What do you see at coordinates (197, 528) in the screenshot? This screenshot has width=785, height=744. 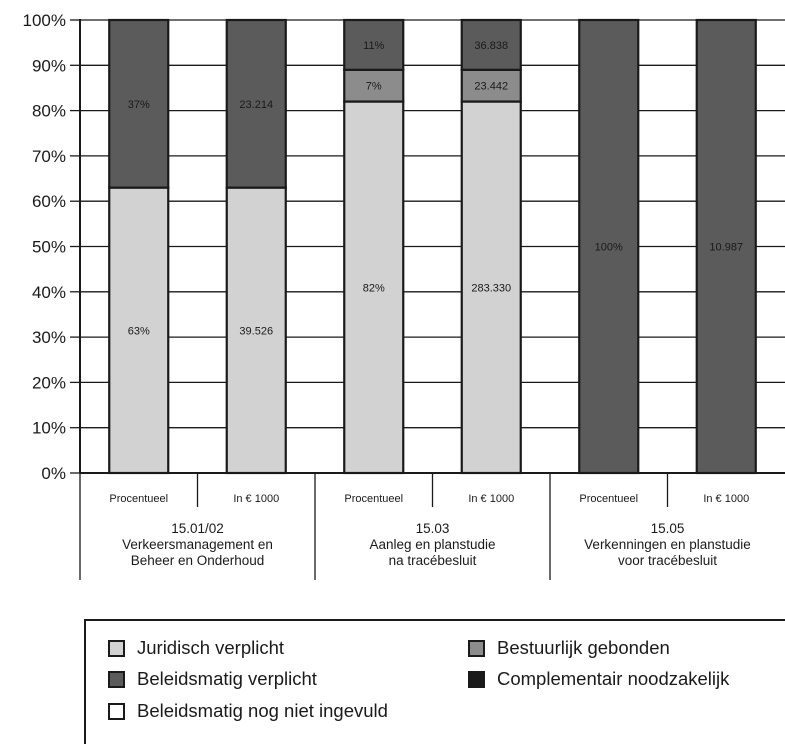 I see `x-group-label: 15.01/02` at bounding box center [197, 528].